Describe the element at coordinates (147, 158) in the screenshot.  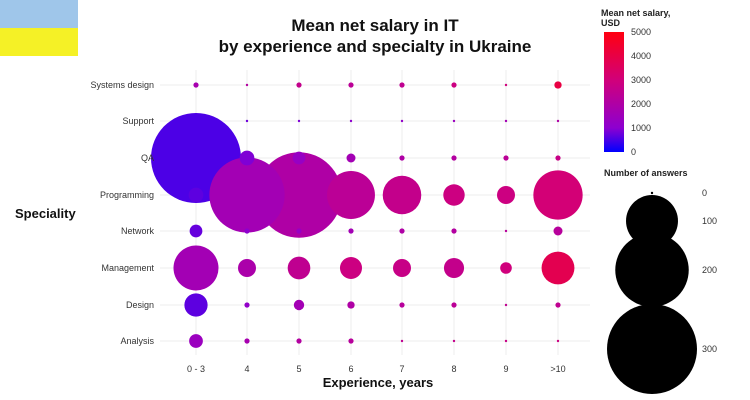
I see `y-tick-label: QA` at that location.